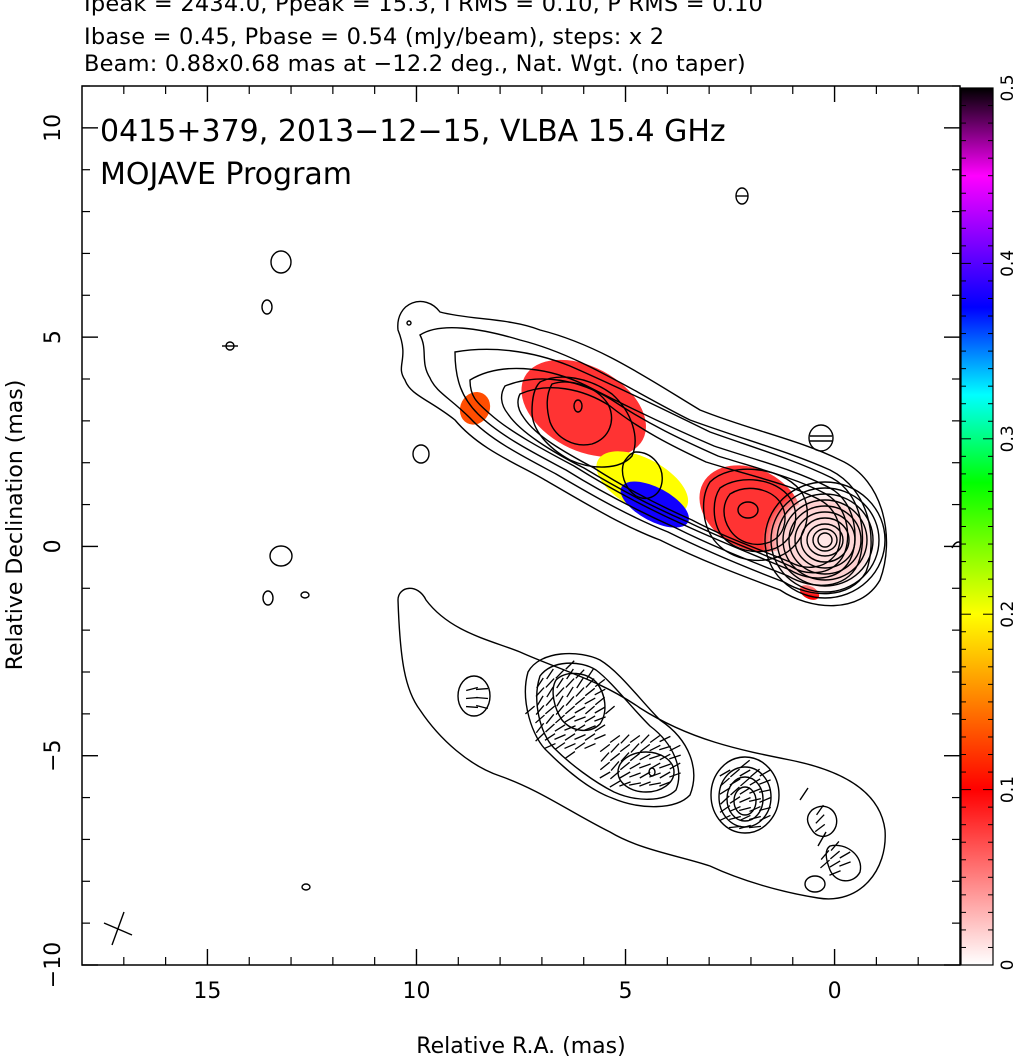  Describe the element at coordinates (626, 991) in the screenshot. I see `x-tick-label: 5` at that location.